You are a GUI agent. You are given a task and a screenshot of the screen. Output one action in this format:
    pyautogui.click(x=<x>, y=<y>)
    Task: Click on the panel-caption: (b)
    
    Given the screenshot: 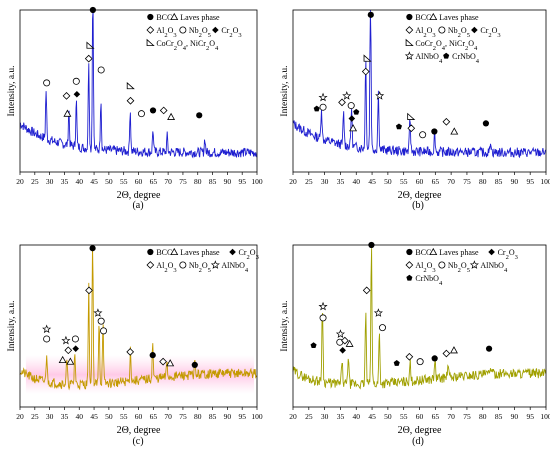 What is the action you would take?
    pyautogui.click(x=418, y=205)
    